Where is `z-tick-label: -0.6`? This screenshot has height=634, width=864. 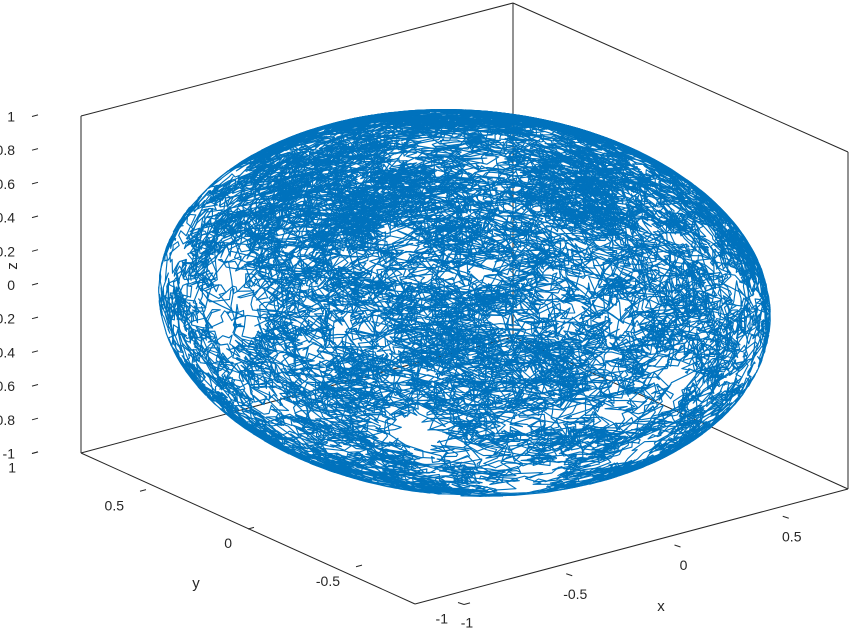 z-tick-label: -0.6 is located at coordinates (7, 386).